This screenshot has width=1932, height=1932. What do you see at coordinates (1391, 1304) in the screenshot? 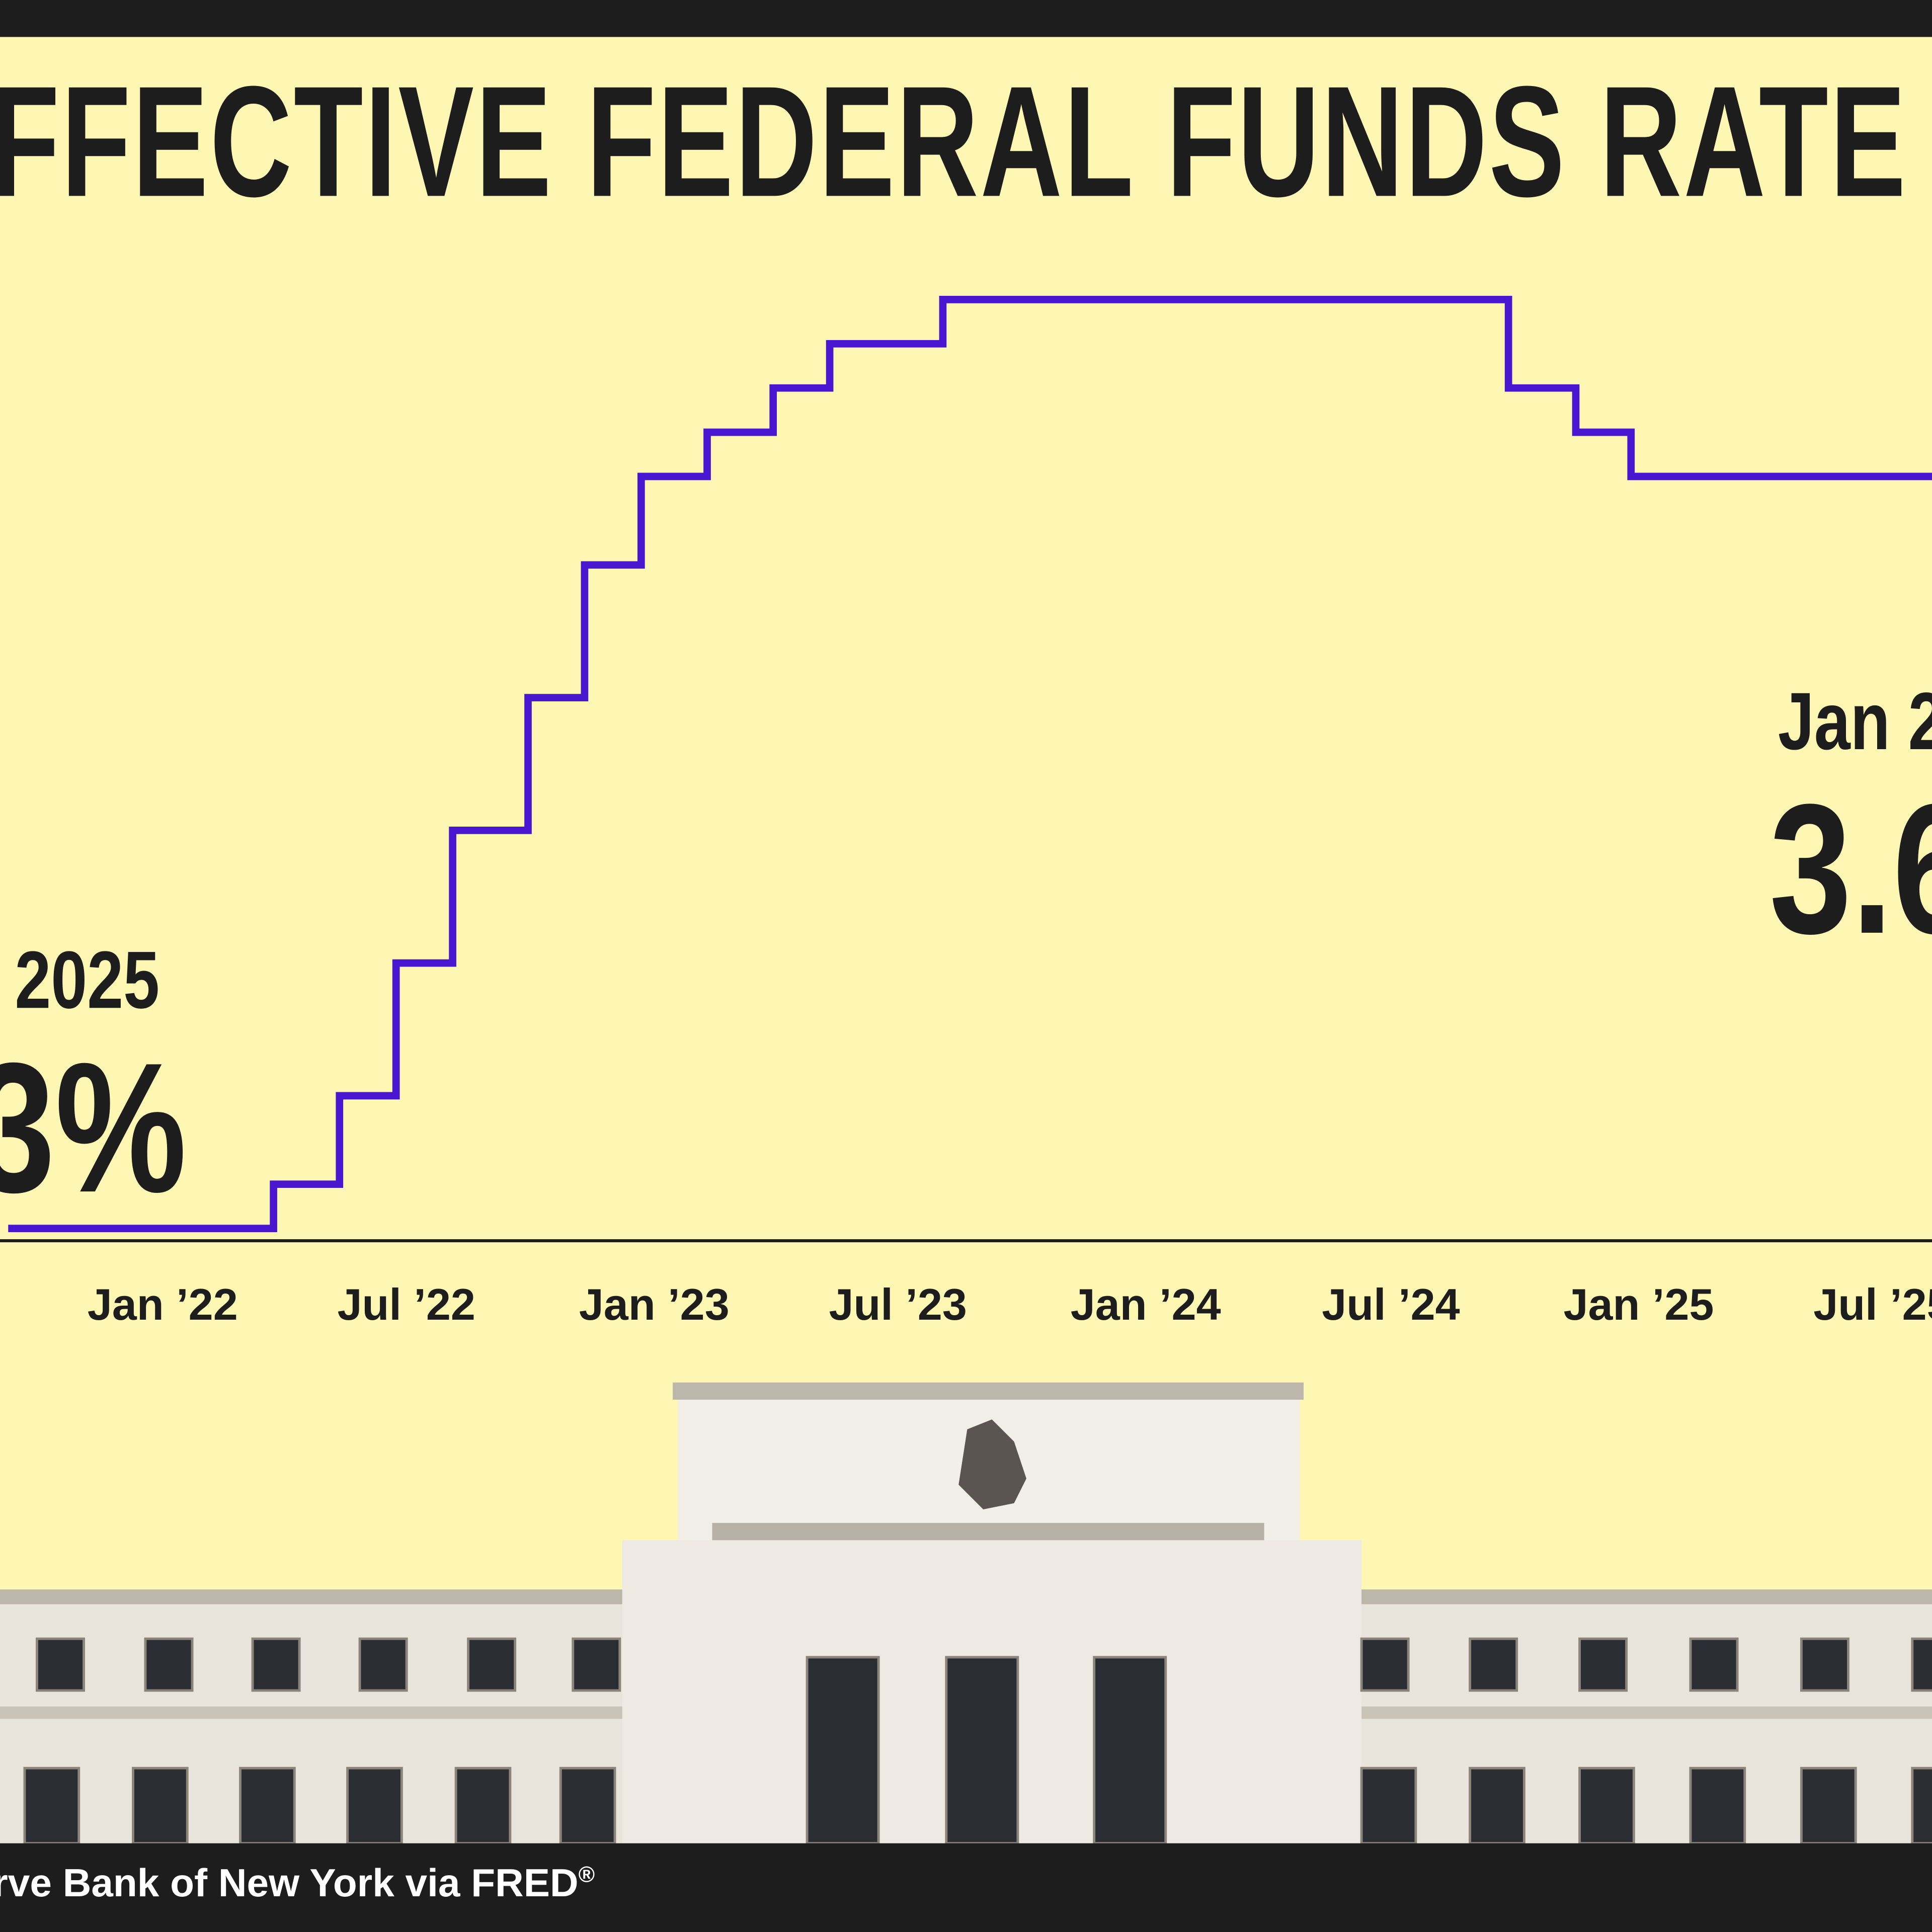
I see `x-tick-label: Jul ’24` at bounding box center [1391, 1304].